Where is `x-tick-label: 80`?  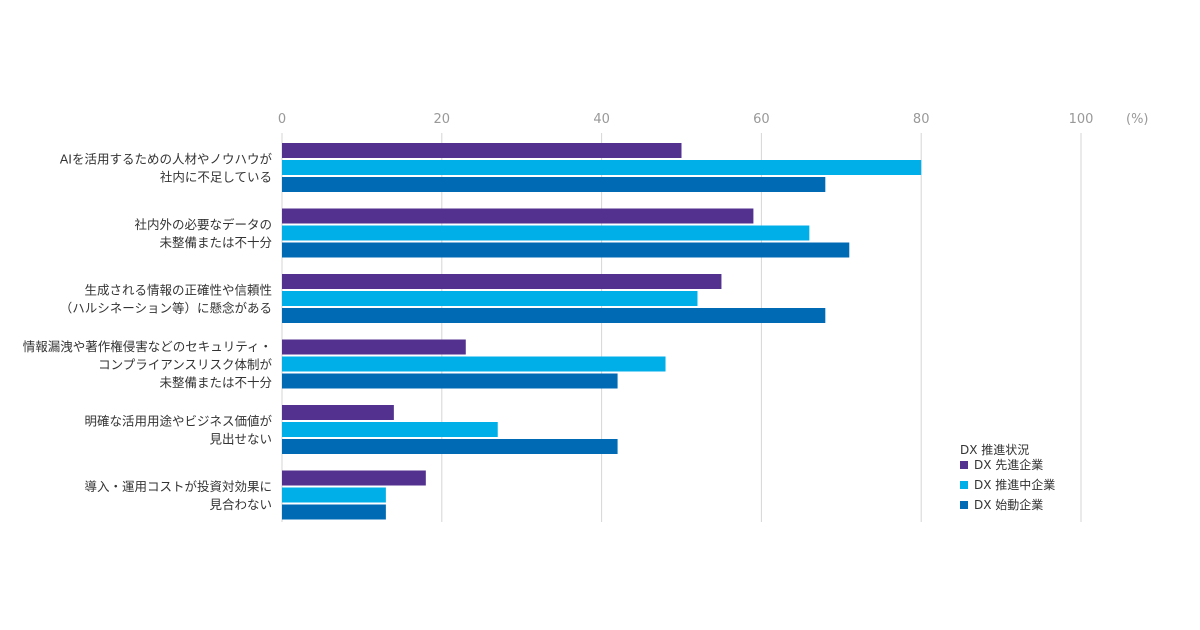 x-tick-label: 80 is located at coordinates (921, 119).